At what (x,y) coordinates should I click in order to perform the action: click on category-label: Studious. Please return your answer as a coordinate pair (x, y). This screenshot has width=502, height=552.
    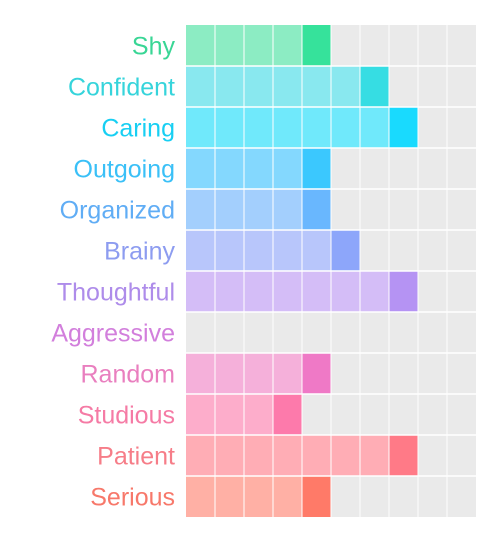
    Looking at the image, I should click on (126, 416).